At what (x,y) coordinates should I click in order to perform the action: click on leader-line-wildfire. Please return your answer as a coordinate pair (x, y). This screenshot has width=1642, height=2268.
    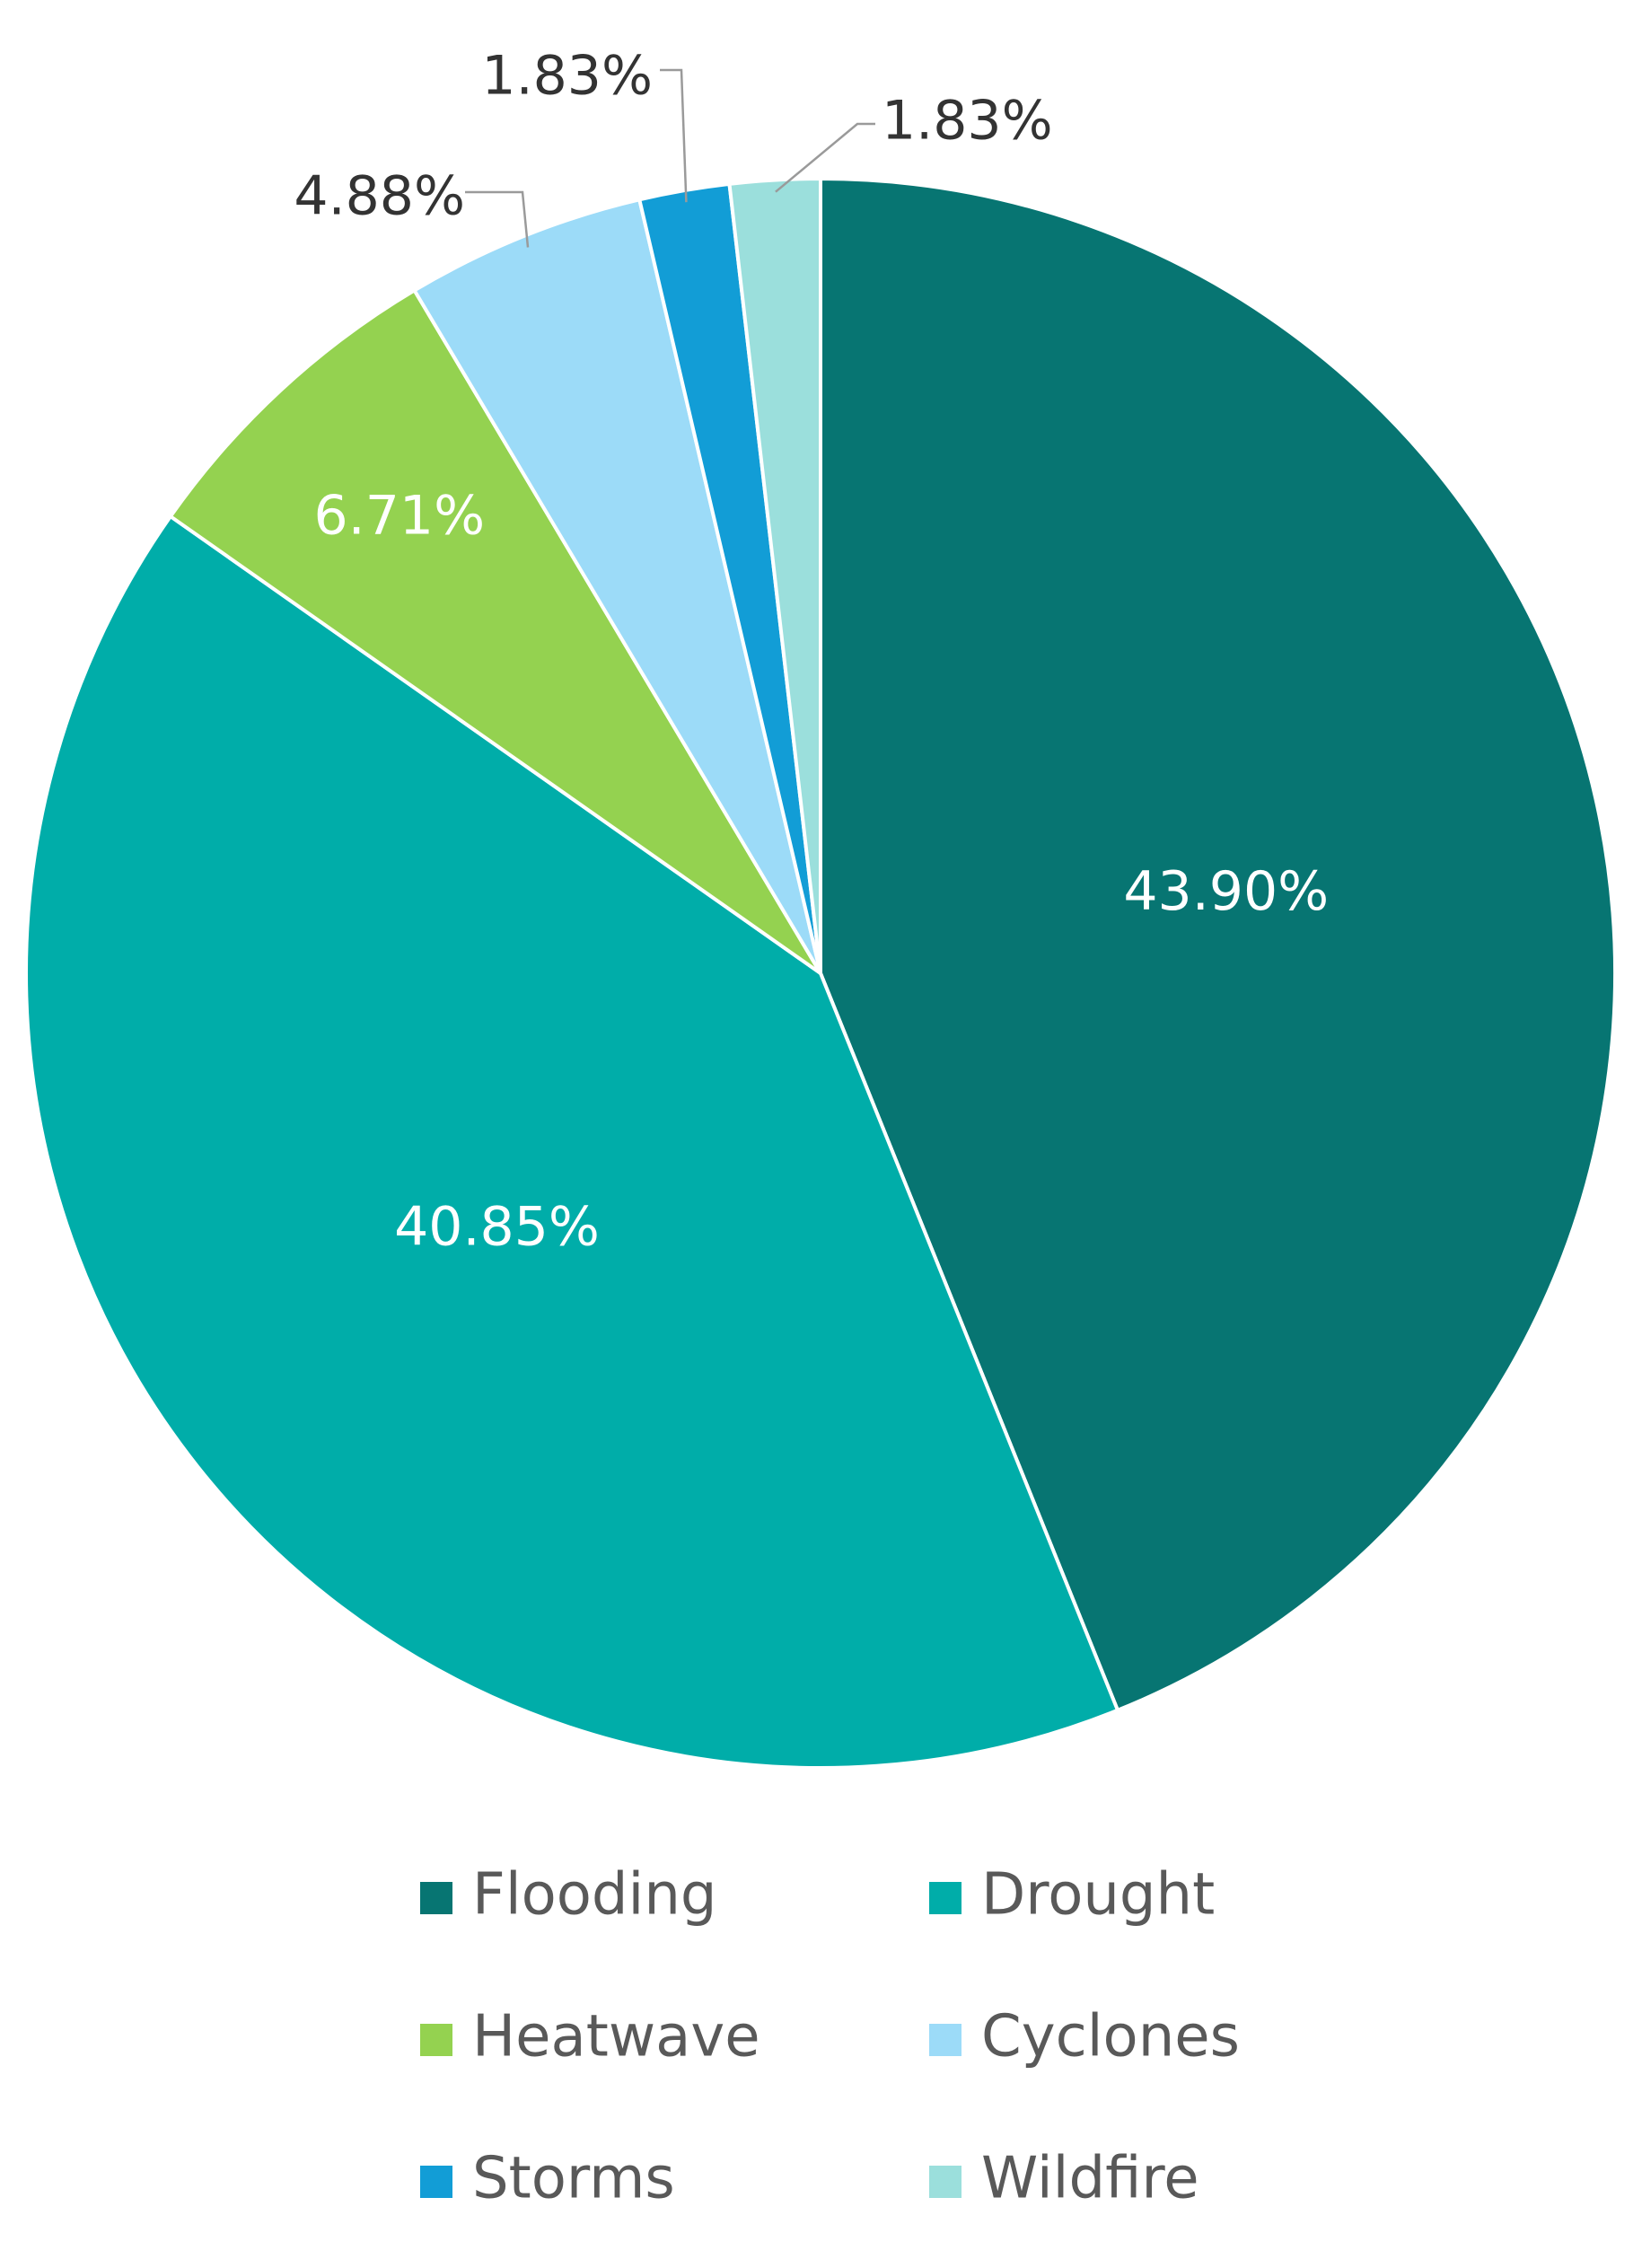
    Looking at the image, I should click on (825, 157).